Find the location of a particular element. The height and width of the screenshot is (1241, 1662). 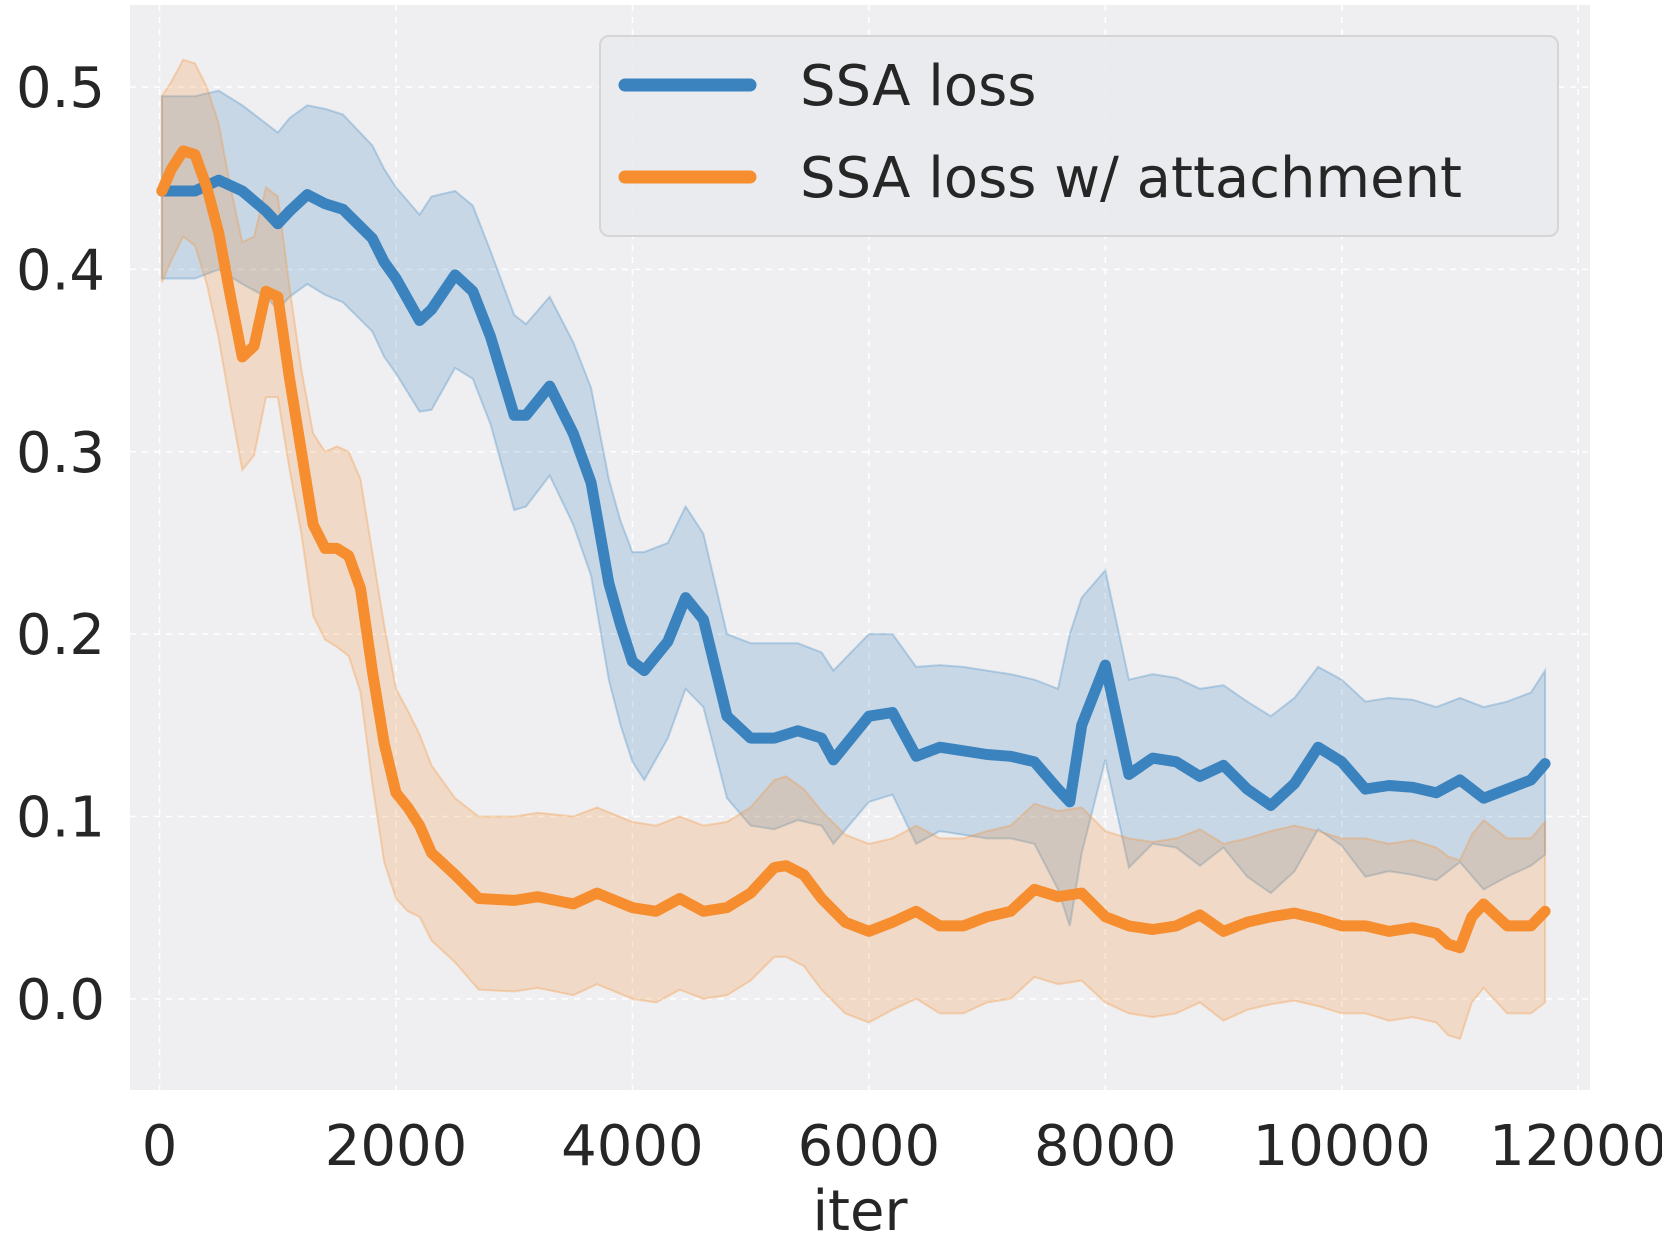

legend-label-ssa-loss-w-attachment: SSA loss w/ attachment is located at coordinates (1131, 178).